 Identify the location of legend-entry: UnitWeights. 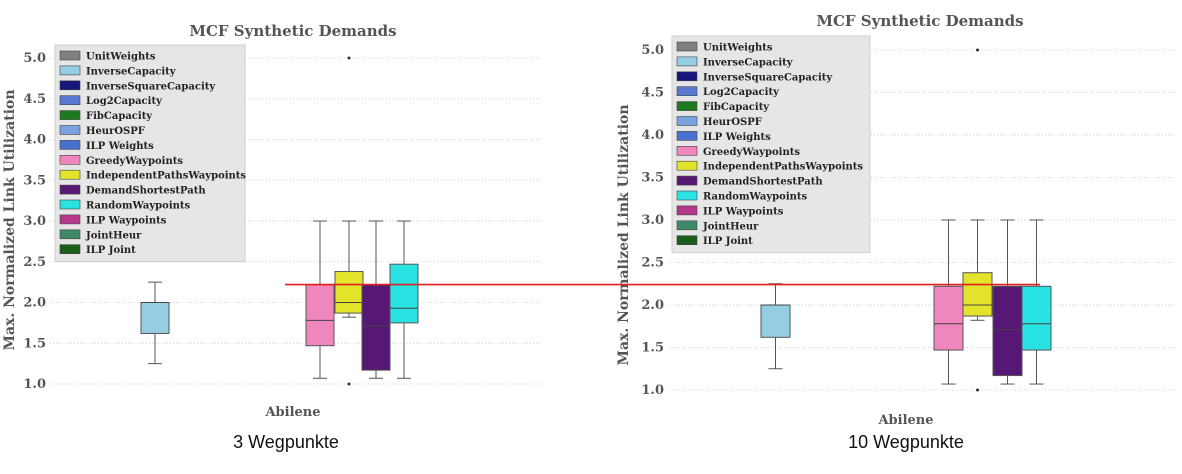
(738, 48).